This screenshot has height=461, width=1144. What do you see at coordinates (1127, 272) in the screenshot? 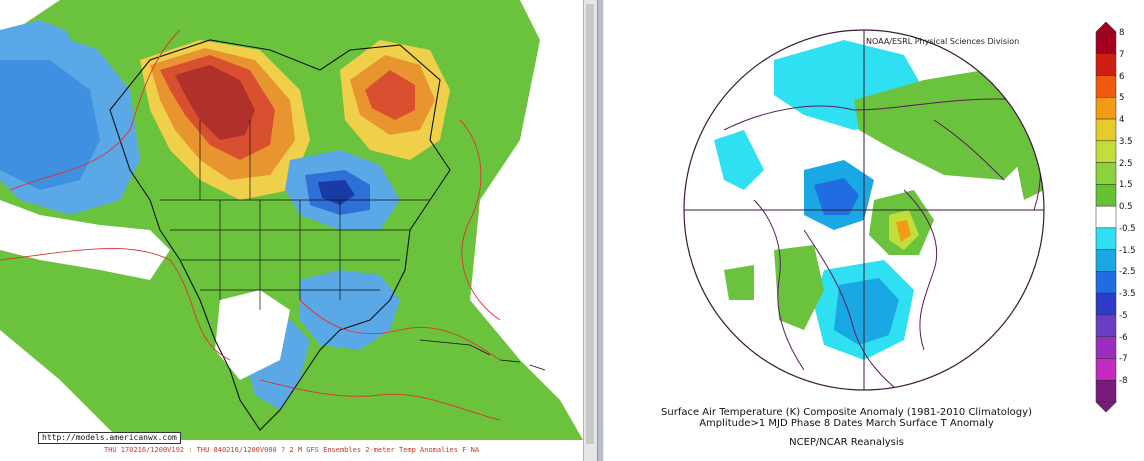
I see `colorbar-tick-label: -2.5` at bounding box center [1127, 272].